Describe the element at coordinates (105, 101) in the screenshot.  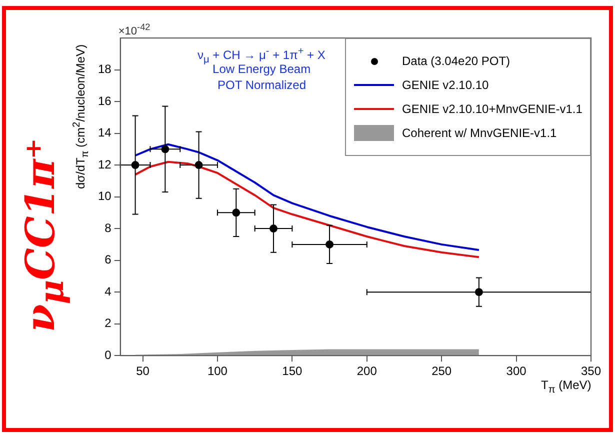
I see `y-tick-label: 16` at that location.